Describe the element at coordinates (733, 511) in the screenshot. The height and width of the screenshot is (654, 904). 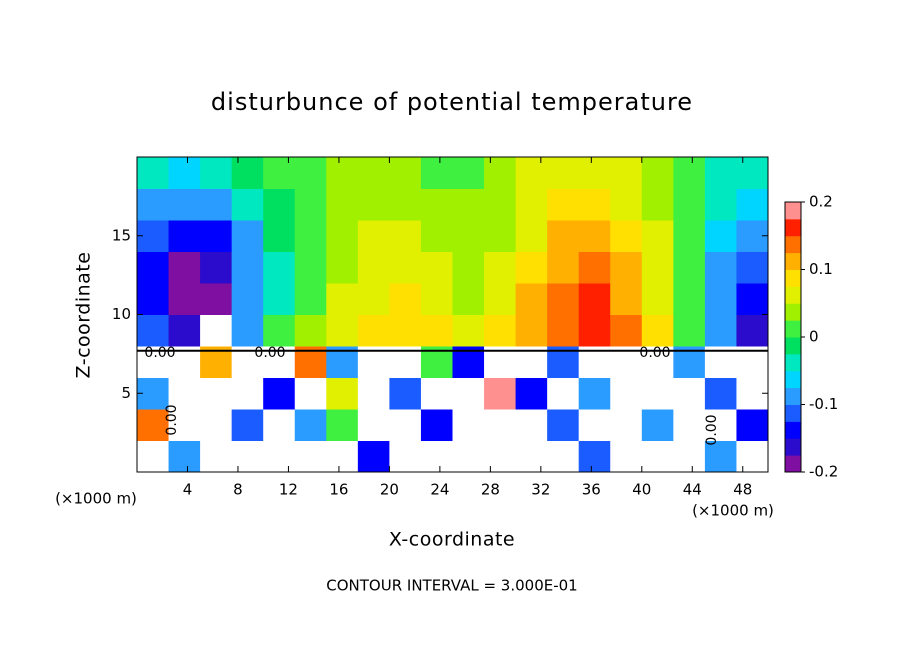
I see `x-unit-right: (×1000 m)` at that location.